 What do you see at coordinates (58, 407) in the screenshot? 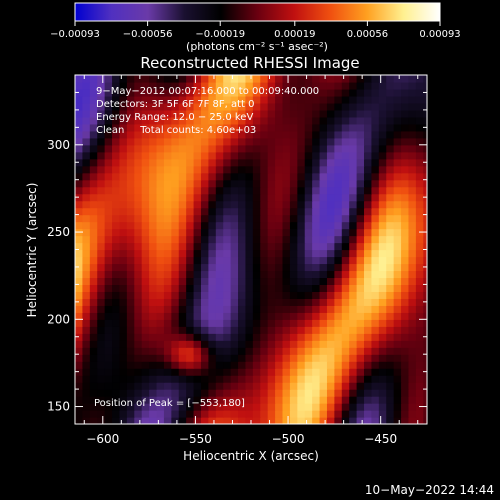
I see `y-tick-label: 150` at bounding box center [58, 407].